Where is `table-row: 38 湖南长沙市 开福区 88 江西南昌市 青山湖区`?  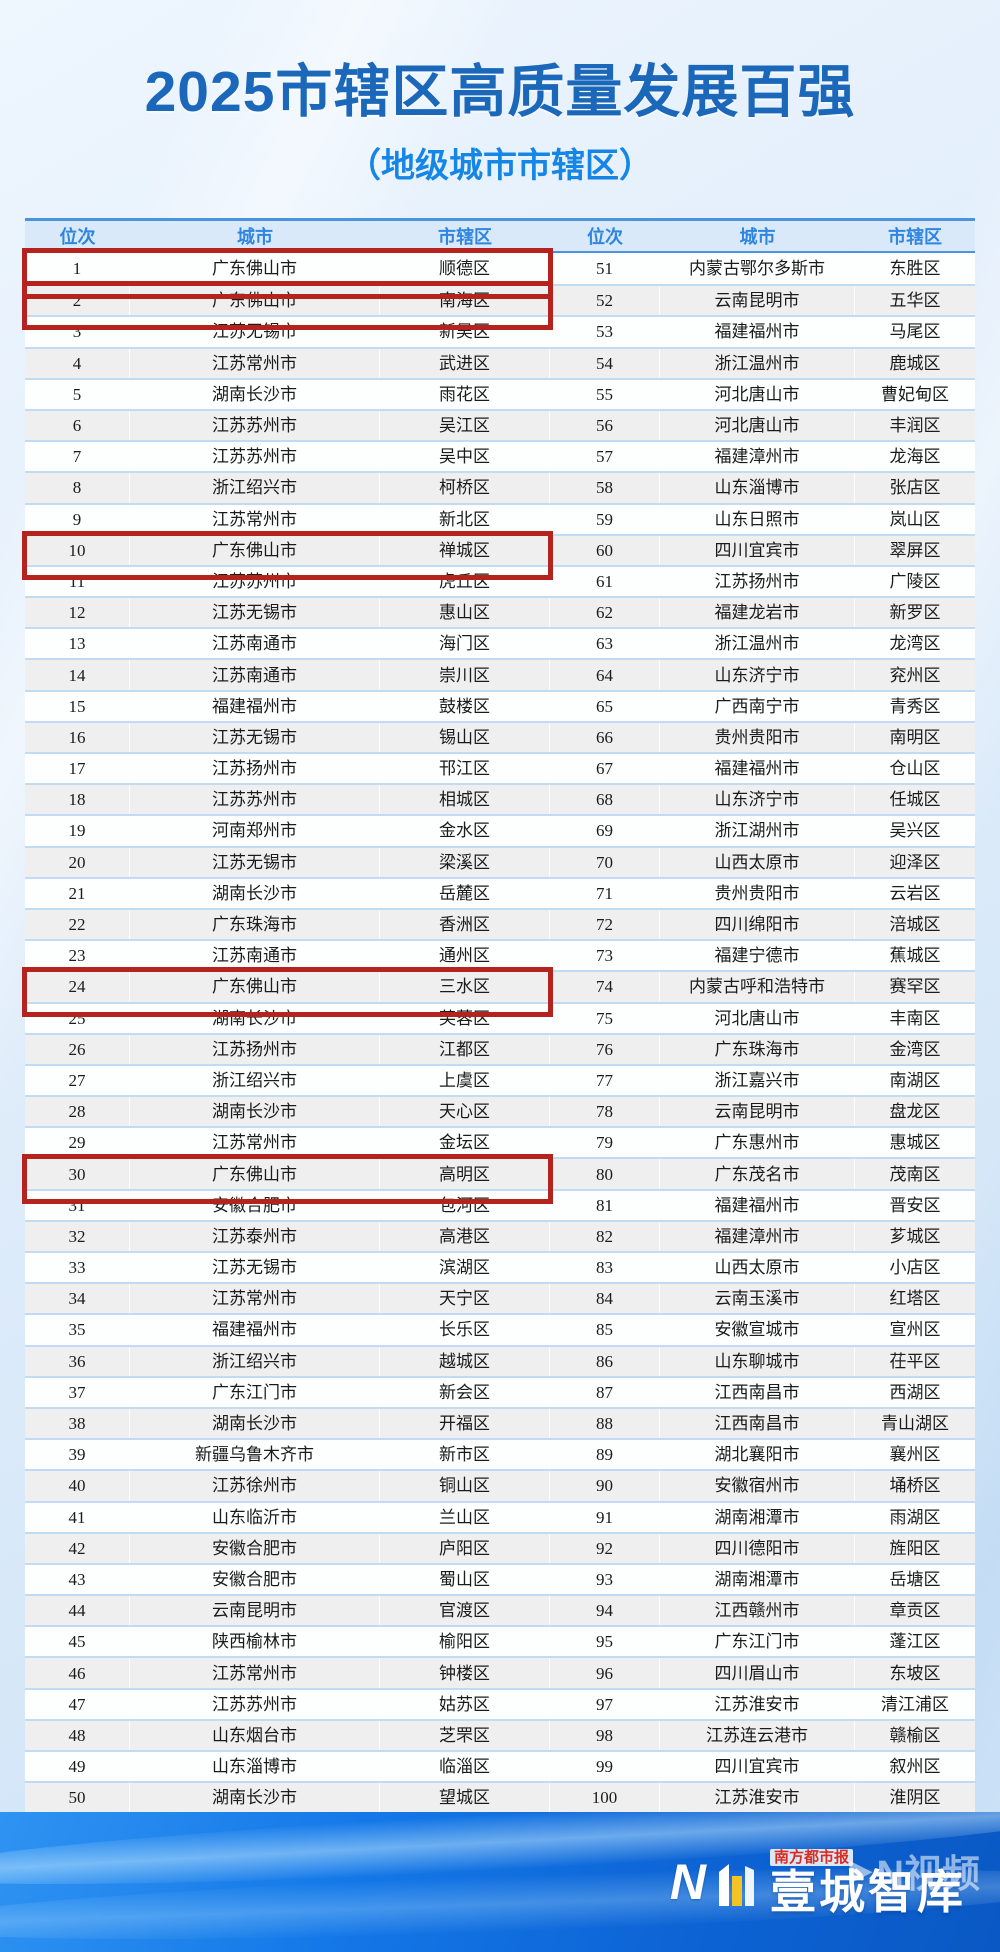 table-row: 38 湖南长沙市 开福区 88 江西南昌市 青山湖区 is located at coordinates (500, 1422).